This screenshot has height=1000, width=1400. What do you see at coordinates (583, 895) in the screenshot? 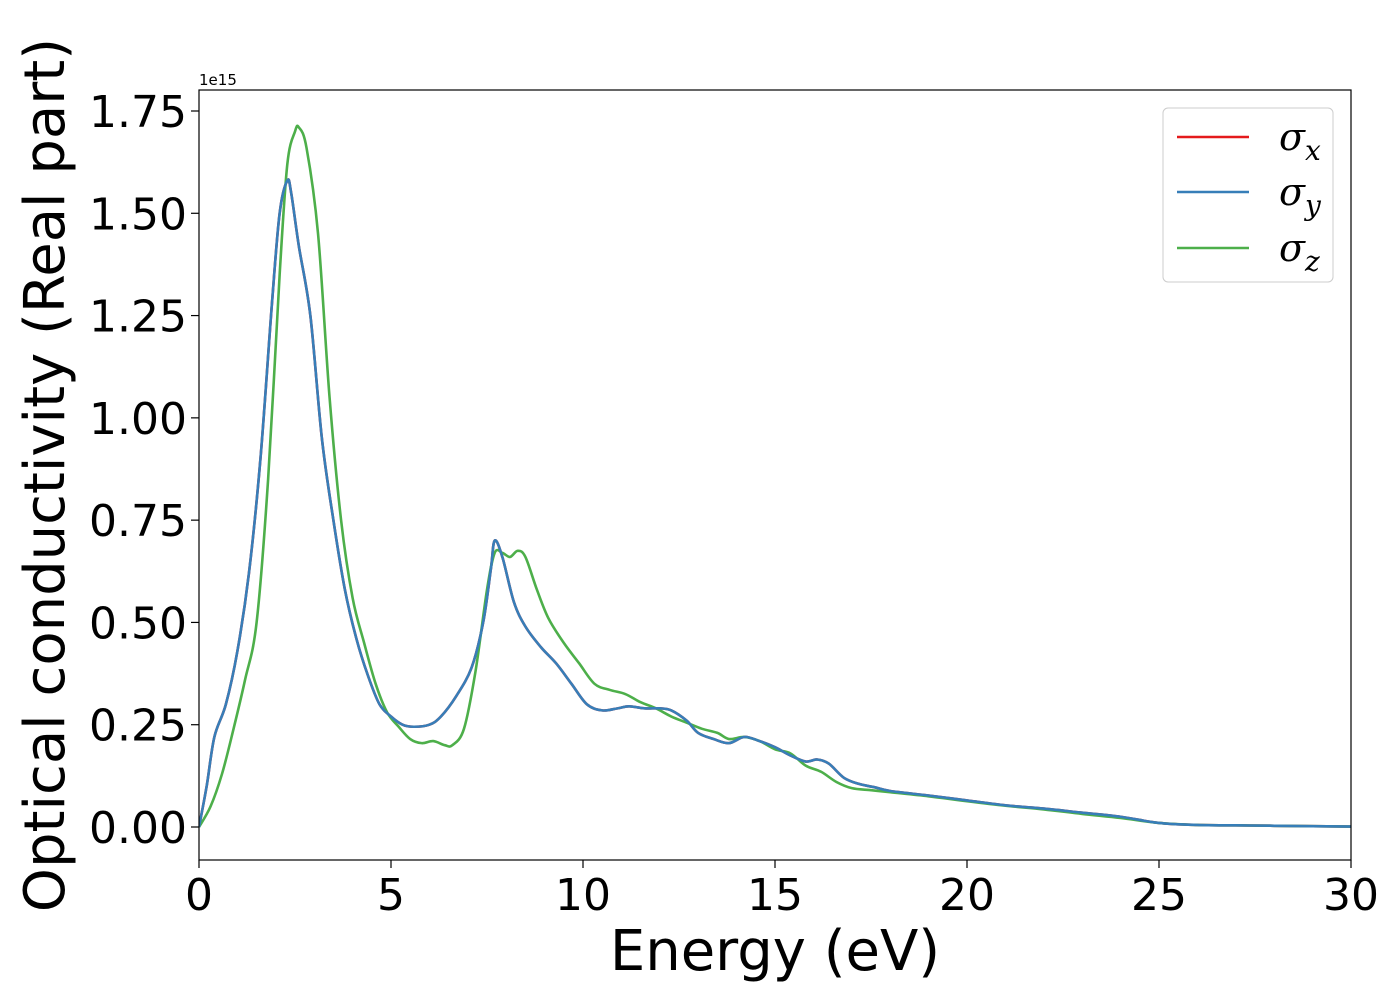
I see `x-tick-label: 10` at bounding box center [583, 895].